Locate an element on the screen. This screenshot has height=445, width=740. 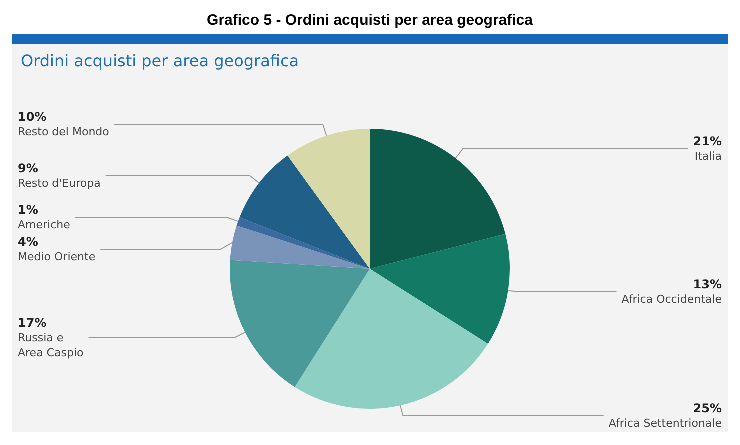
data-label: 10% is located at coordinates (32, 117).